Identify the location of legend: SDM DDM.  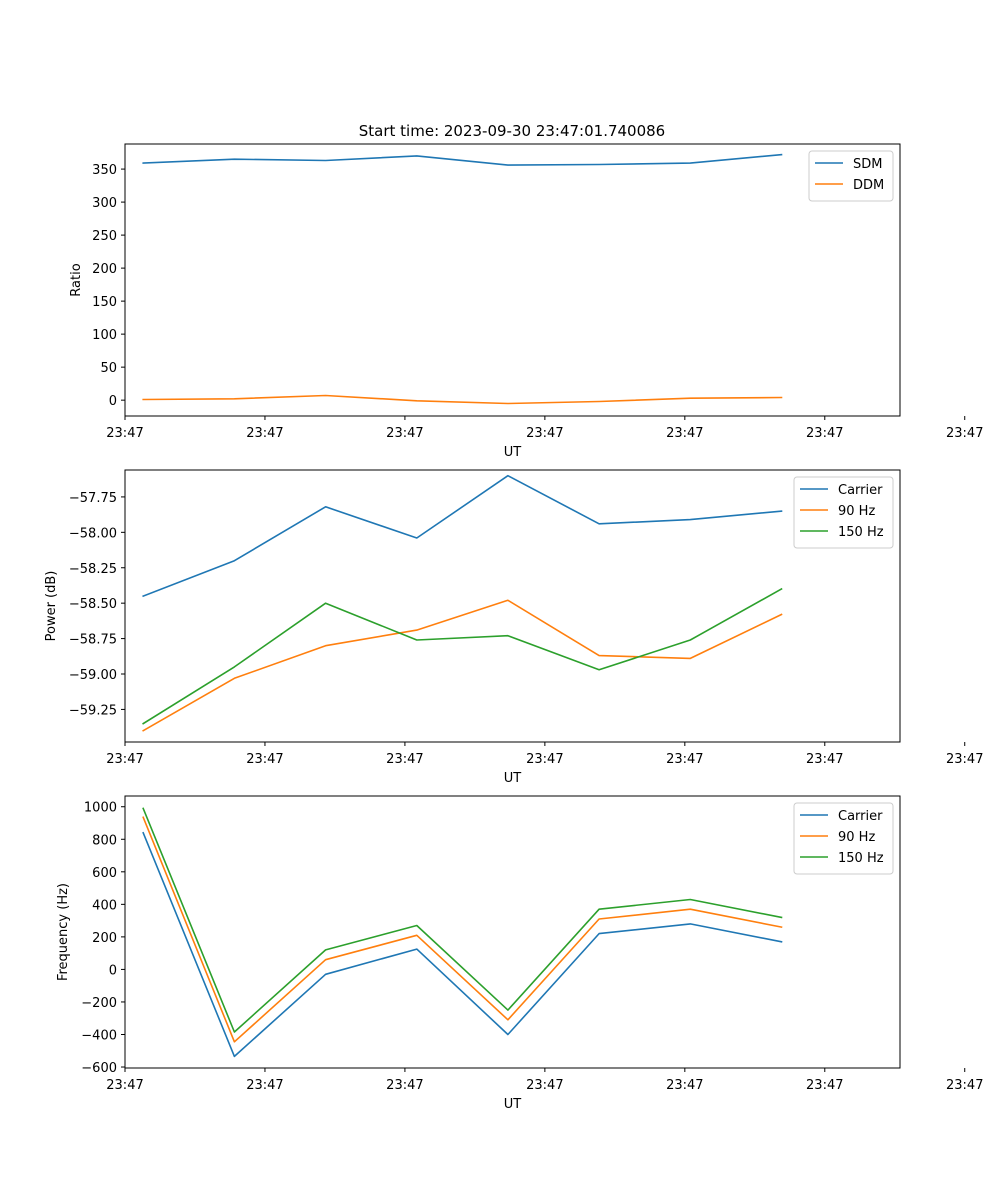
(851, 176).